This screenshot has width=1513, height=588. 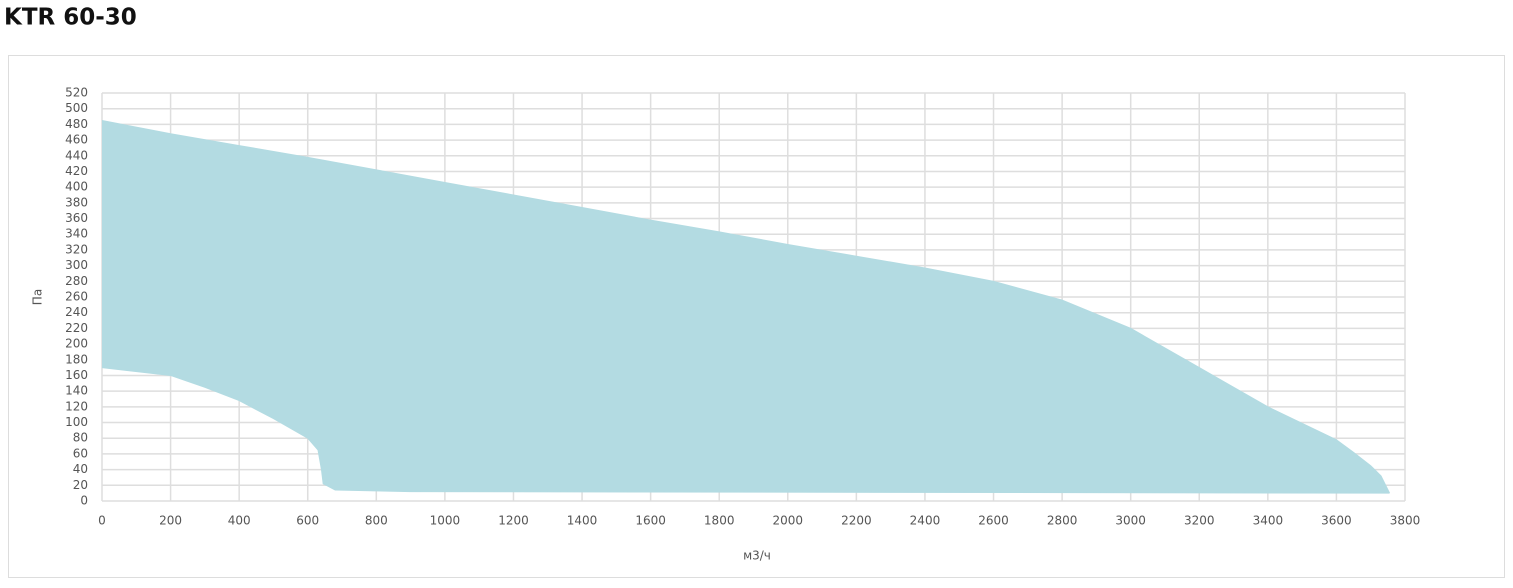 What do you see at coordinates (76, 344) in the screenshot?
I see `y-tick-label: 200` at bounding box center [76, 344].